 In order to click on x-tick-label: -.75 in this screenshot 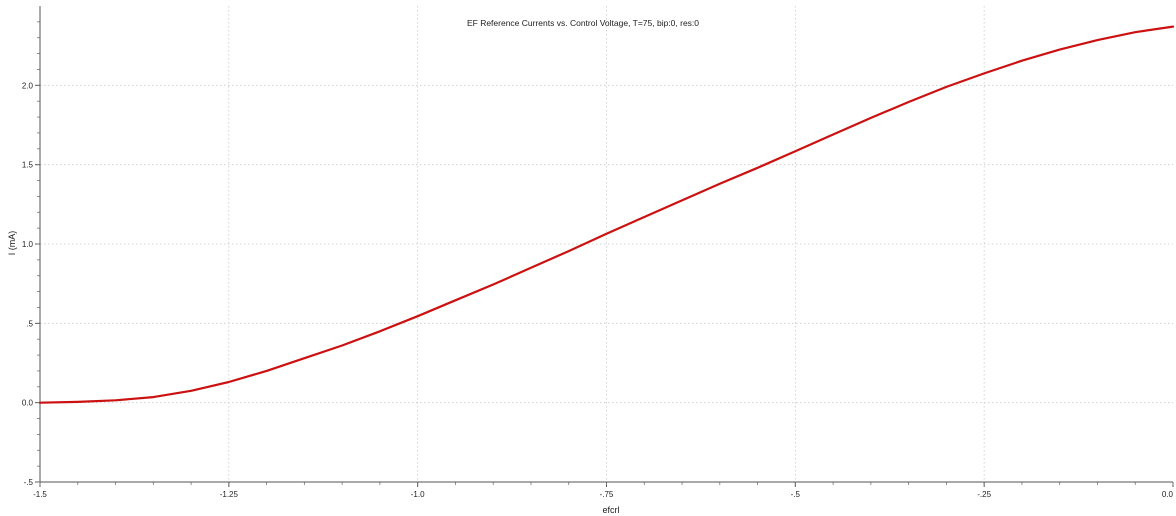, I will do `click(607, 494)`.